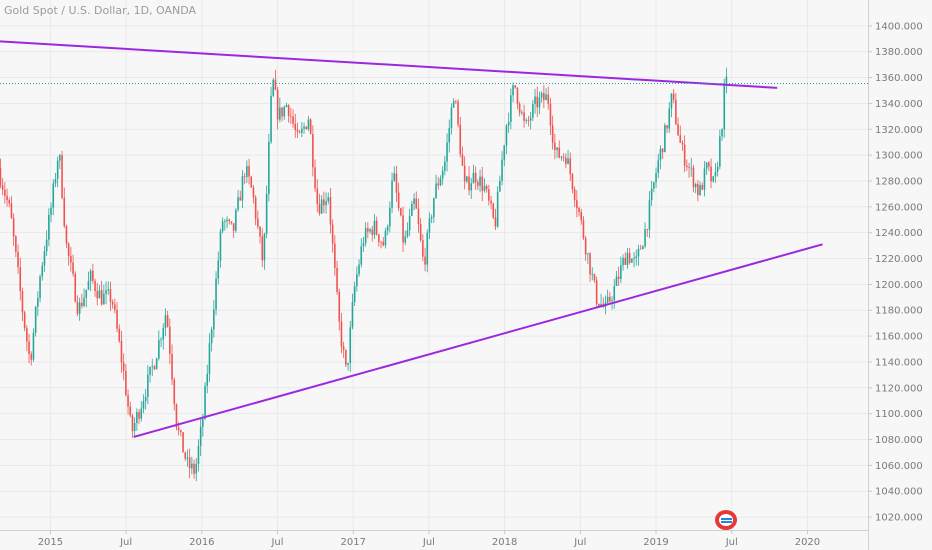 Image resolution: width=932 pixels, height=550 pixels. Describe the element at coordinates (899, 52) in the screenshot. I see `y-tick-label: 1380.000` at that location.